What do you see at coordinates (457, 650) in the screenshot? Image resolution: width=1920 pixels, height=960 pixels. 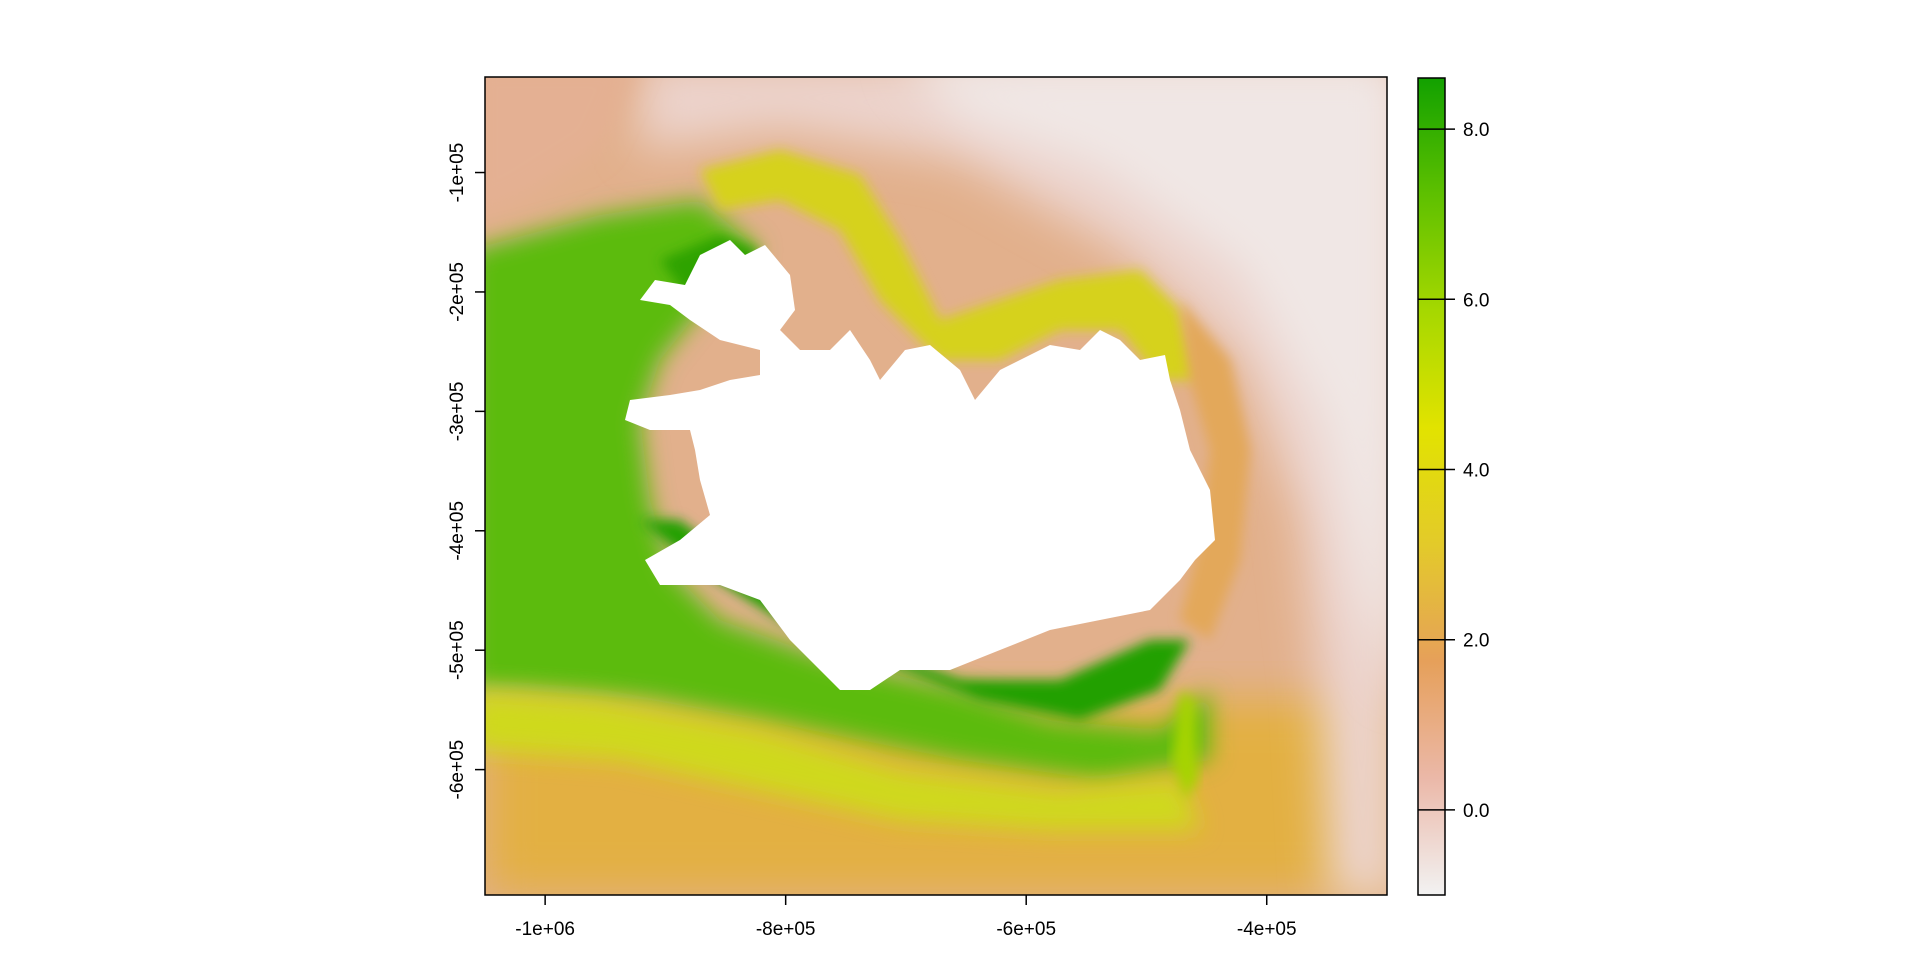 I see `y-tick-label: -5e+05` at bounding box center [457, 650].